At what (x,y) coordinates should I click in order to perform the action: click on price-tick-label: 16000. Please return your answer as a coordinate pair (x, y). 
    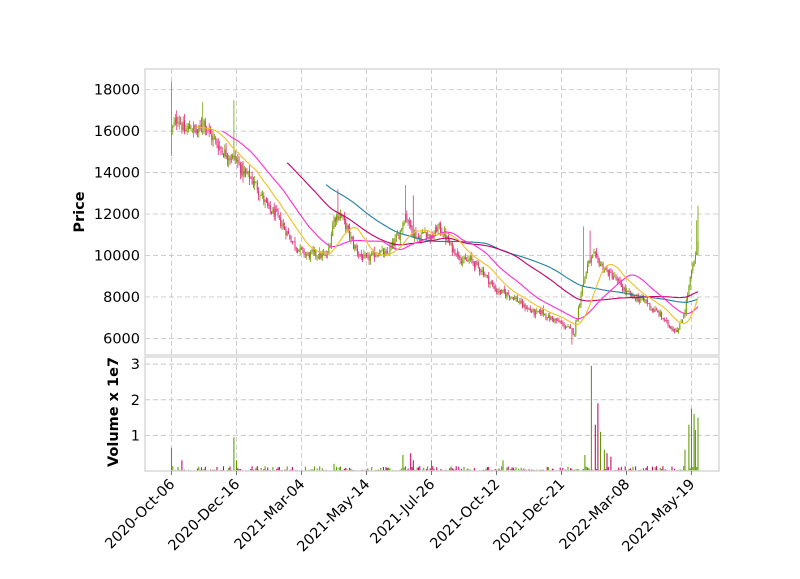
    Looking at the image, I should click on (117, 132).